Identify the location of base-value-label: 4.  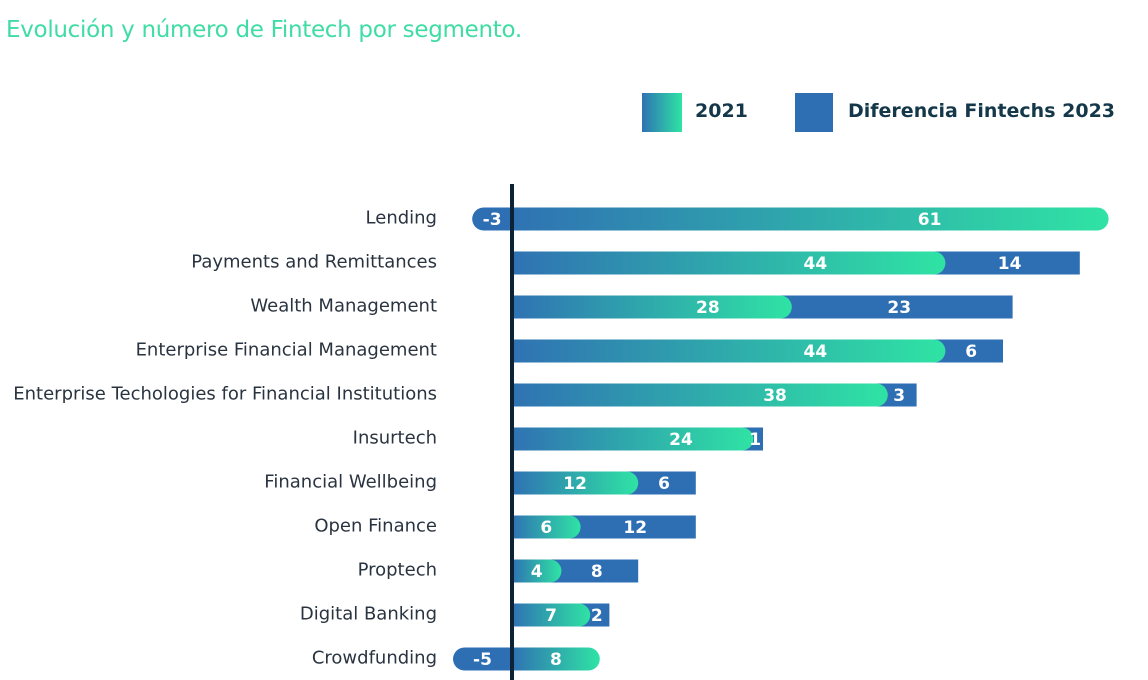
(537, 572).